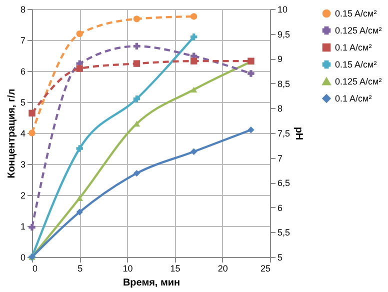  Describe the element at coordinates (12, 133) in the screenshot. I see `y-axis-title: Концентрация, г/л` at that location.